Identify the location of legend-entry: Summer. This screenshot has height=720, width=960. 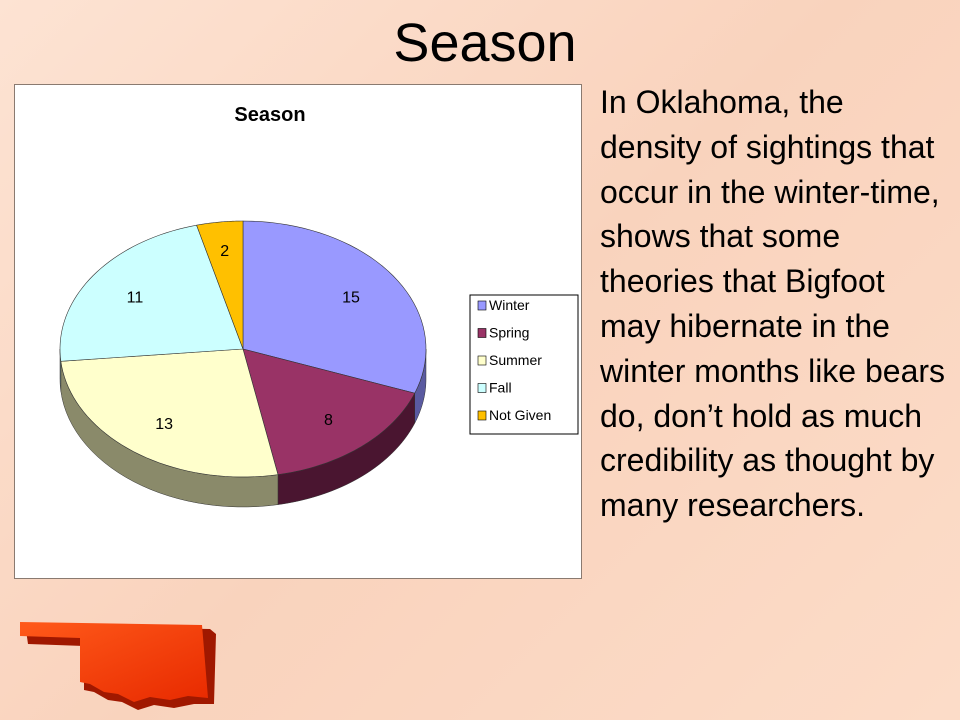
(515, 360).